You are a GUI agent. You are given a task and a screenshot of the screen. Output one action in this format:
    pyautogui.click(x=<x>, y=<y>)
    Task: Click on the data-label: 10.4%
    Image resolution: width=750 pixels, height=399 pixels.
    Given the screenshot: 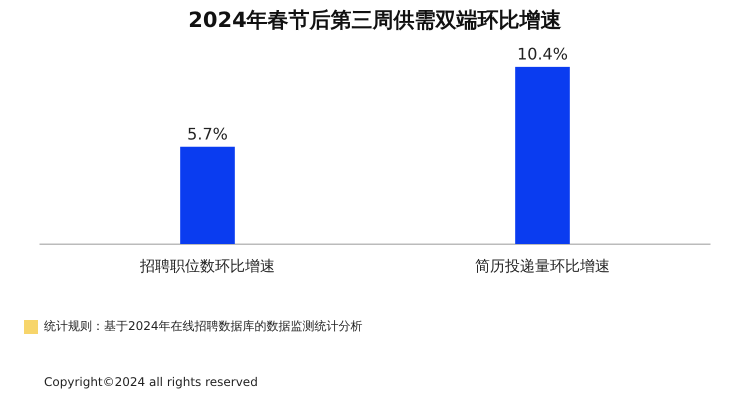 What is the action you would take?
    pyautogui.click(x=542, y=54)
    